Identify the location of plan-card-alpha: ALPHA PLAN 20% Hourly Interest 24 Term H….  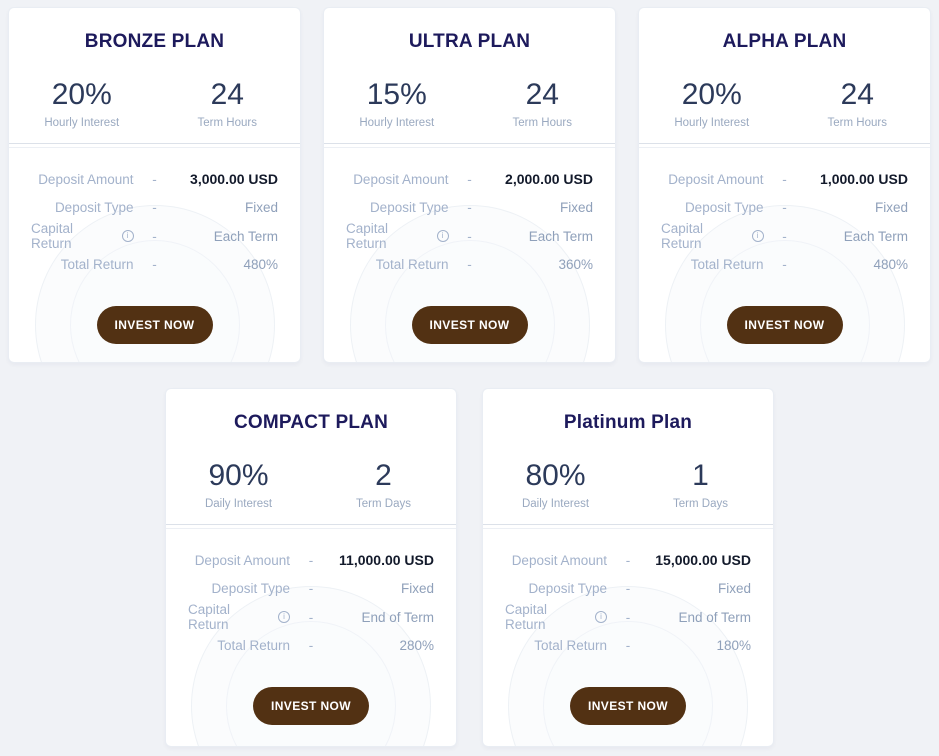
(784, 185).